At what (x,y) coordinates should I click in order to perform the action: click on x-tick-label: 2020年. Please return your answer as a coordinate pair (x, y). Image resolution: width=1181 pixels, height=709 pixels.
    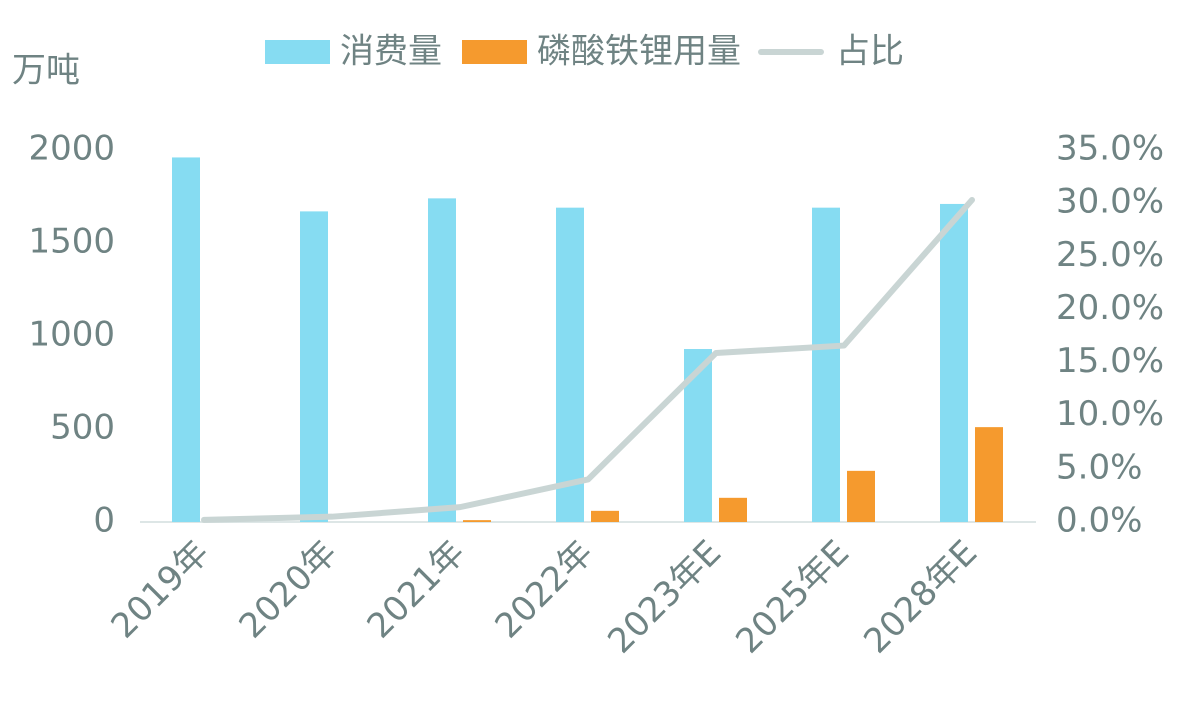
    Looking at the image, I should click on (289, 590).